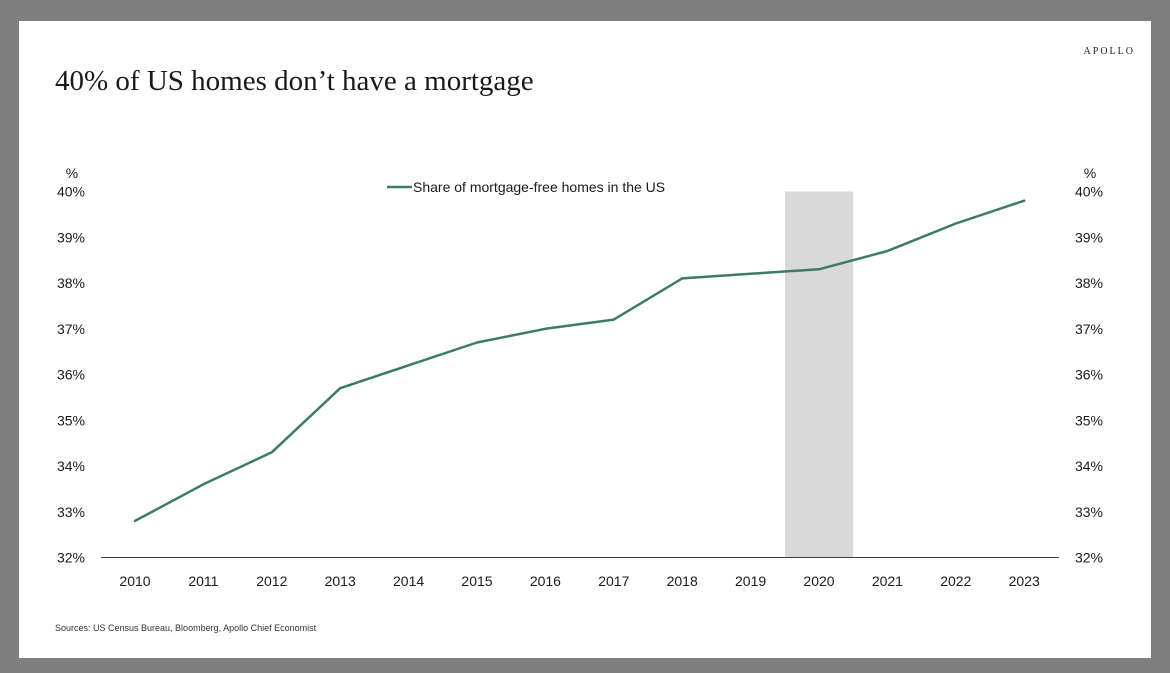  What do you see at coordinates (539, 187) in the screenshot?
I see `legend-label: Share of mortgage-free homes in the US` at bounding box center [539, 187].